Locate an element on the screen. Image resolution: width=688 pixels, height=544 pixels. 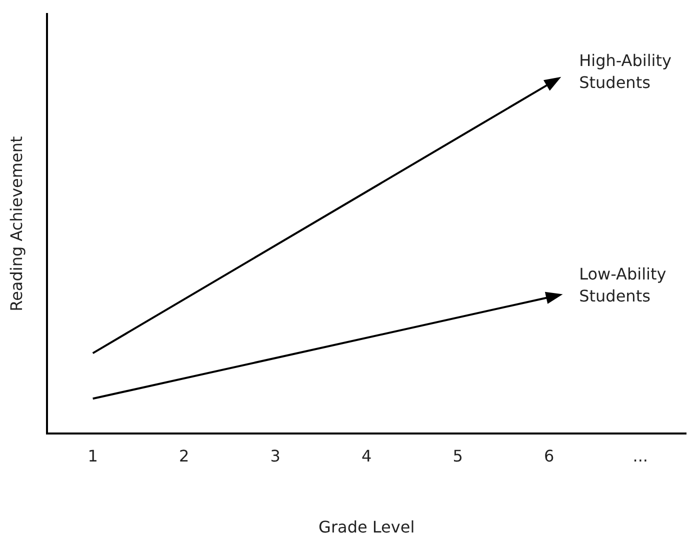
x-tick-label: 6 is located at coordinates (549, 456).